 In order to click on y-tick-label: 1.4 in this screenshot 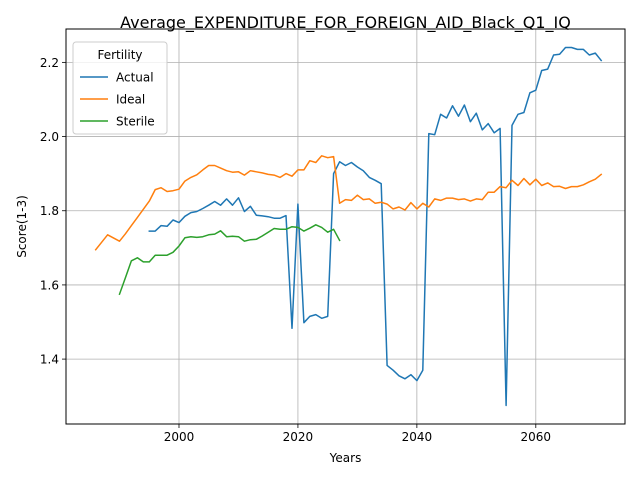, I will do `click(49, 360)`.